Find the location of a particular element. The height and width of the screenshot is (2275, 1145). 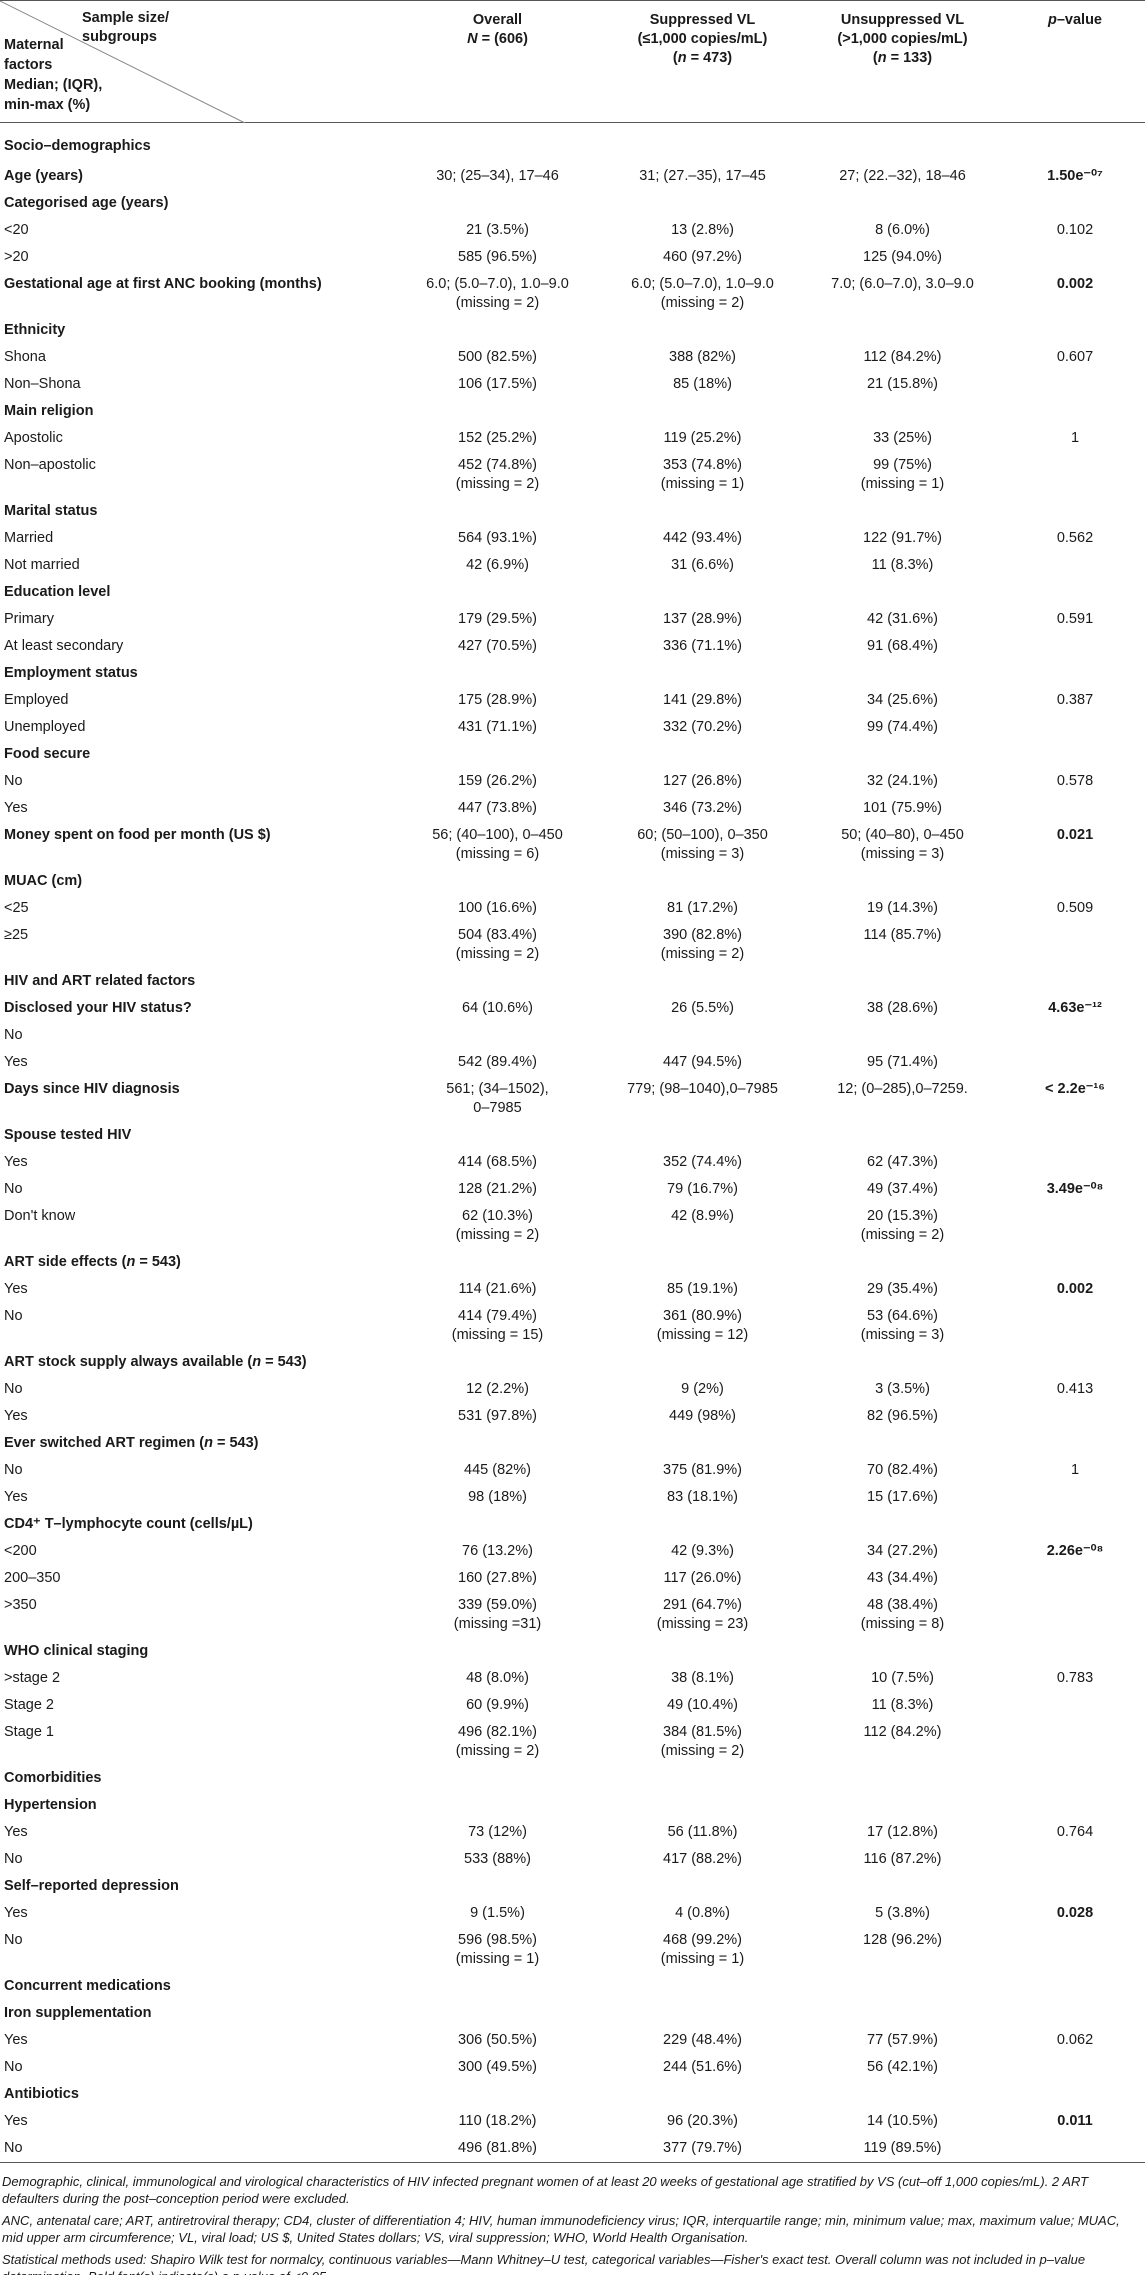

suppressed-cell: 244 (51.6%) is located at coordinates (702, 2066).